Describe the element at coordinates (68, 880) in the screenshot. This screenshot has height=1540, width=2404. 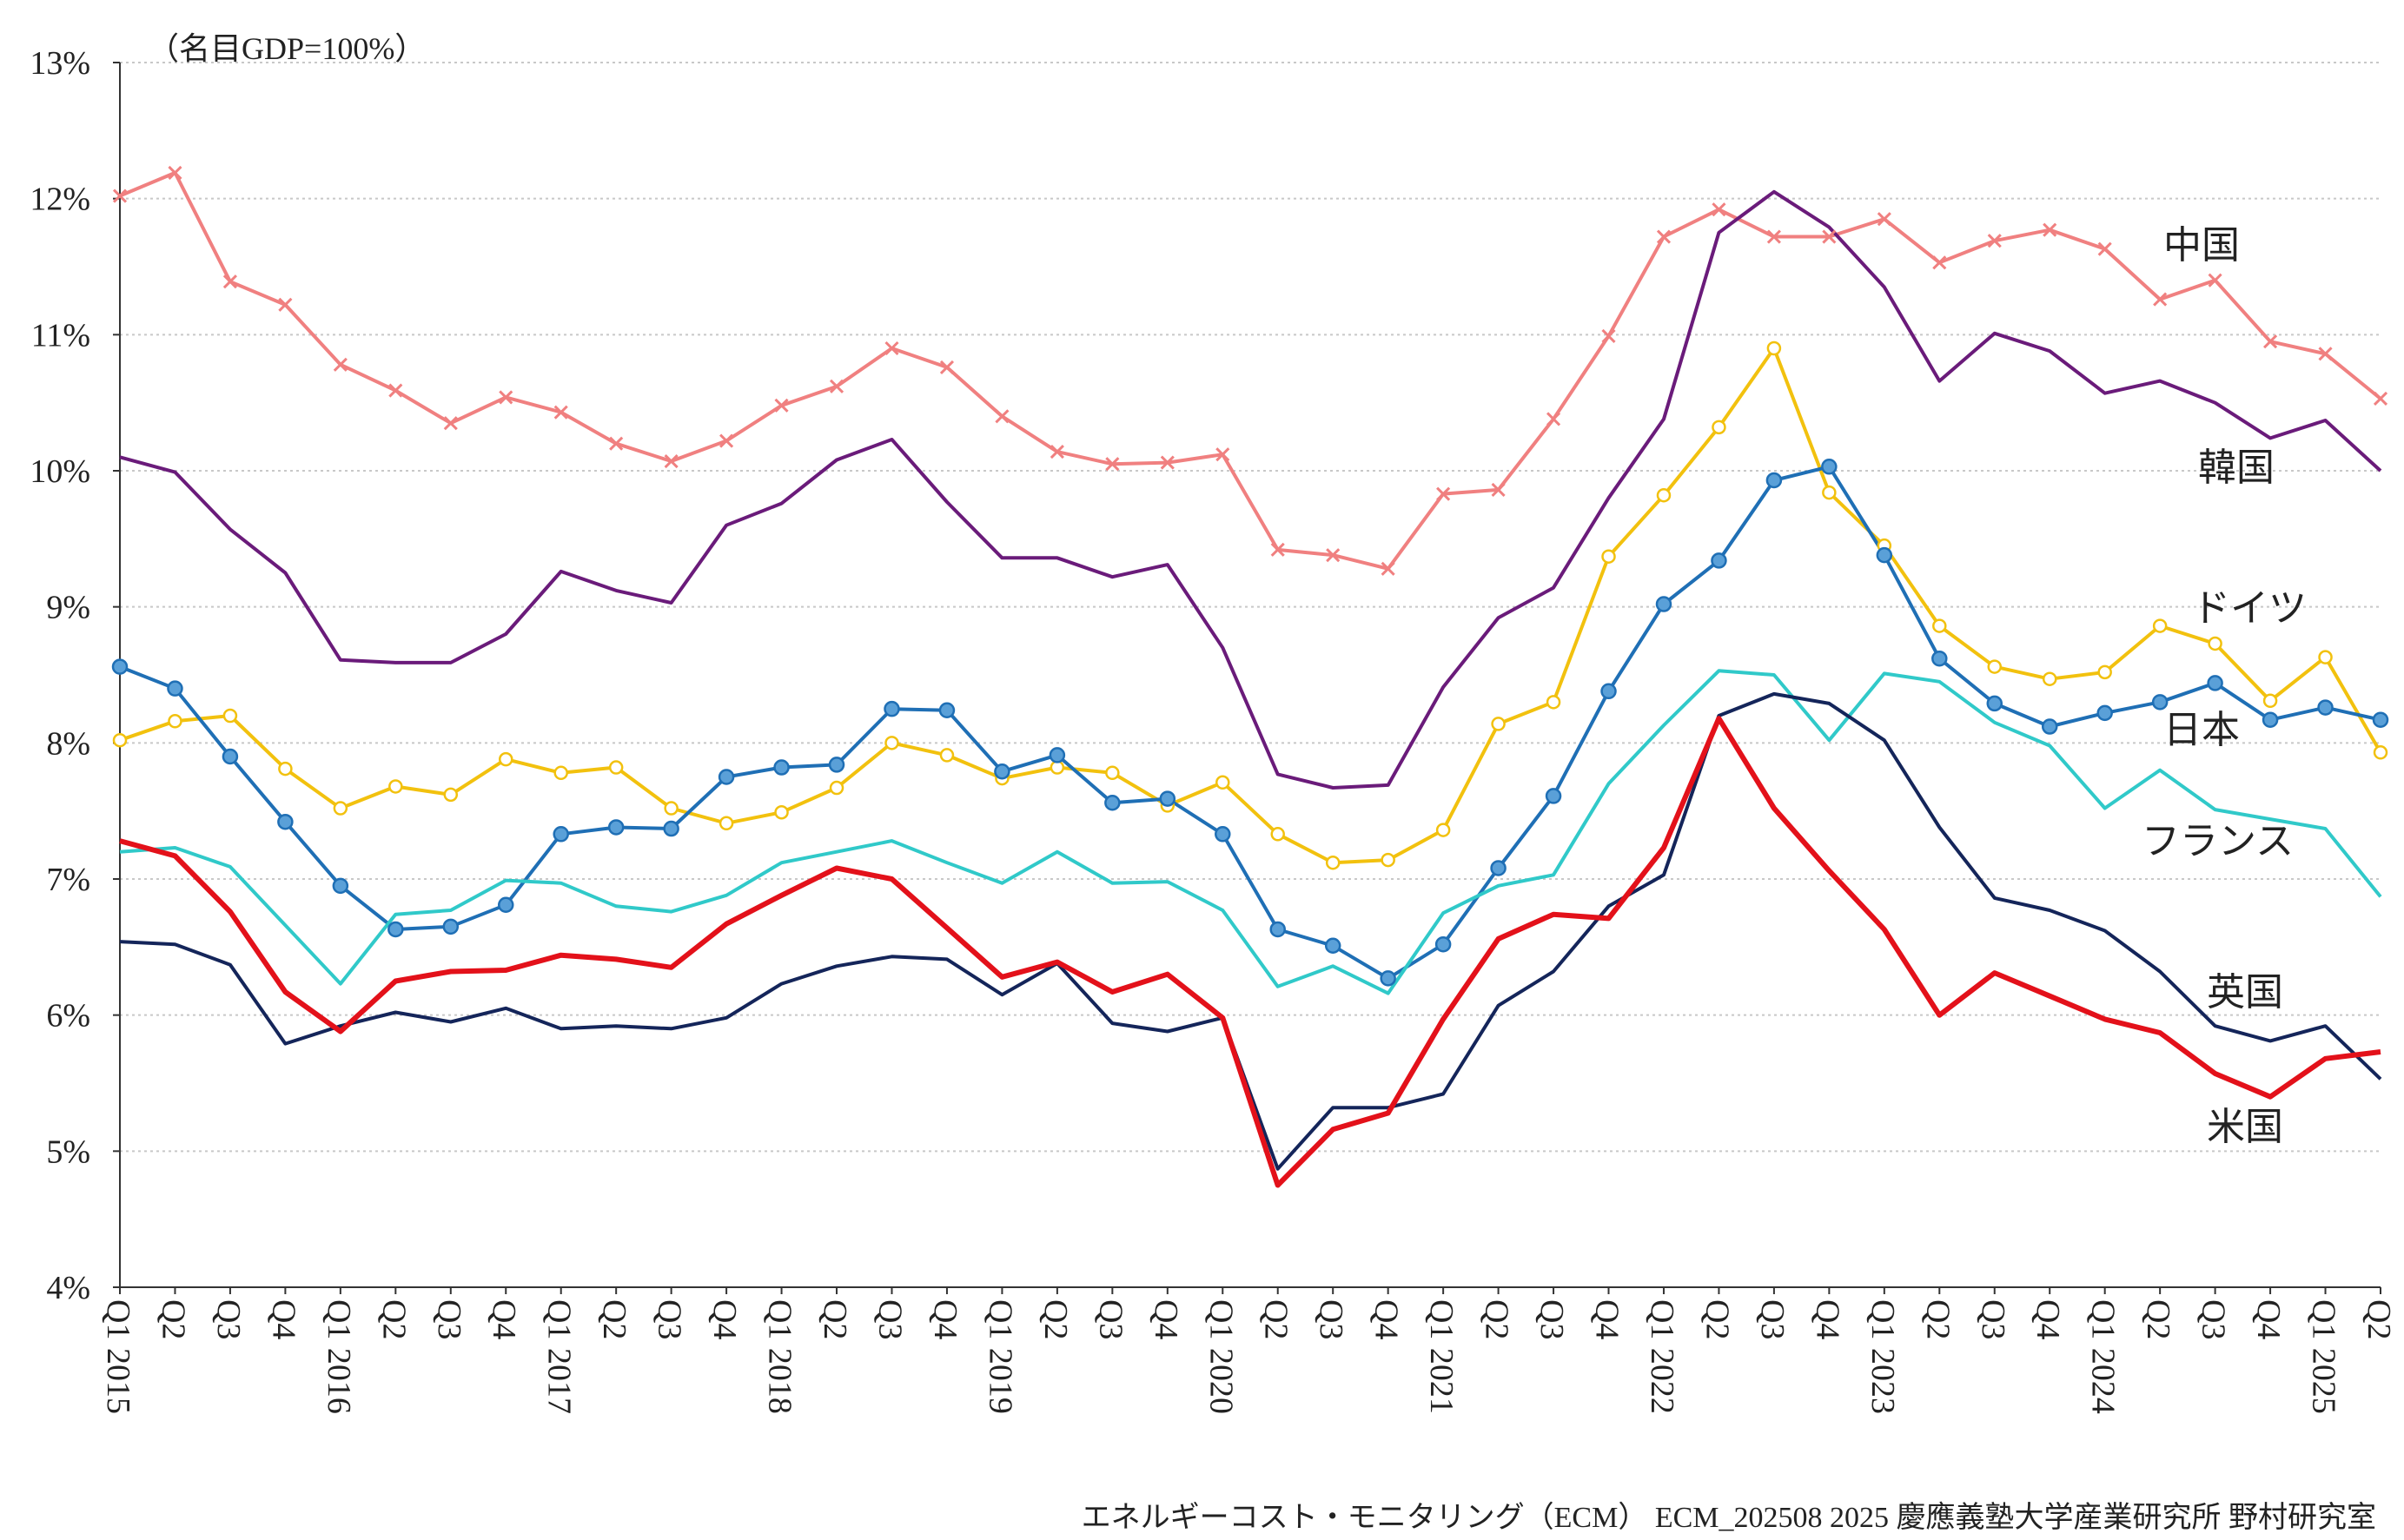
I see `y-tick-label: 7%` at that location.